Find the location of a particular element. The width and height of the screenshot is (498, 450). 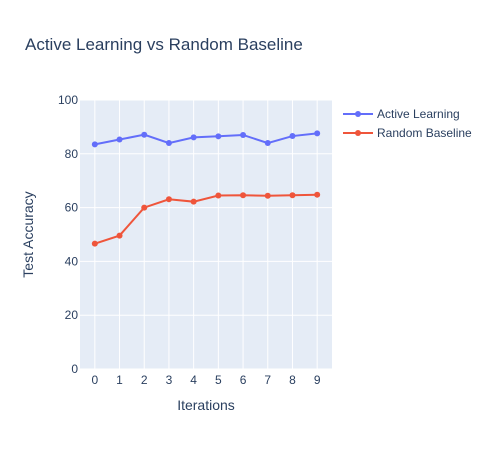

series-layer is located at coordinates (206, 188).